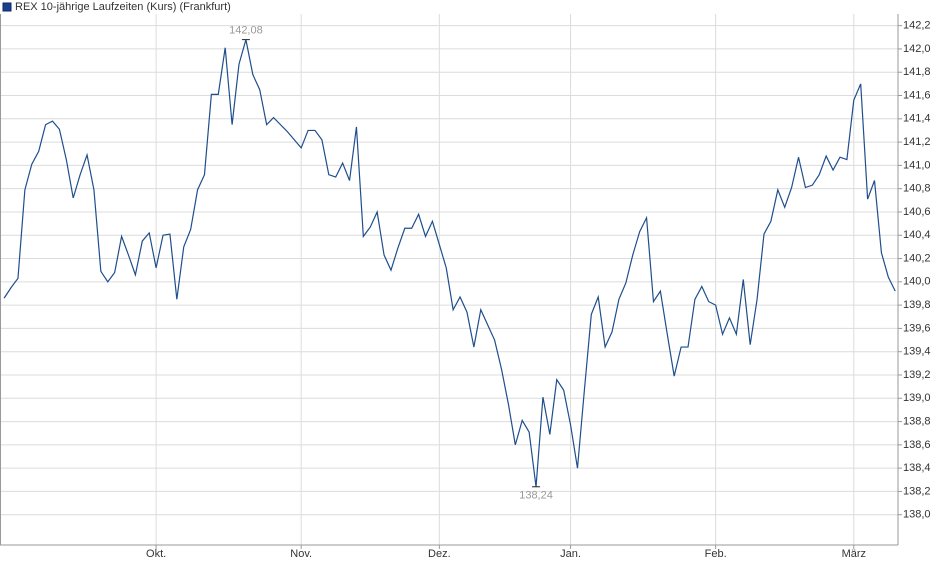 The width and height of the screenshot is (940, 579). Describe the element at coordinates (716, 554) in the screenshot. I see `x-tick-label: Feb.` at that location.